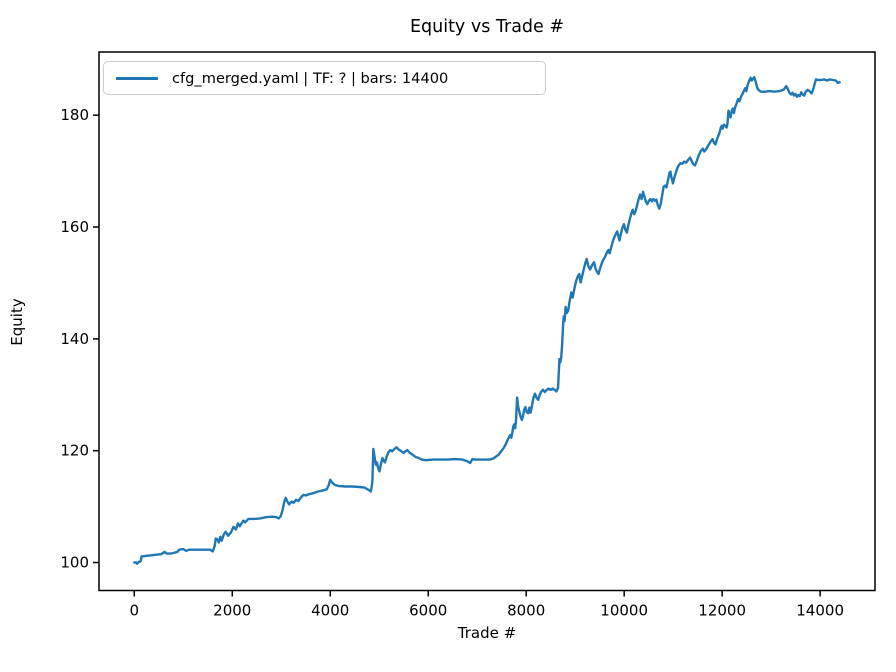  I want to click on y-tick-label: 100, so click(74, 563).